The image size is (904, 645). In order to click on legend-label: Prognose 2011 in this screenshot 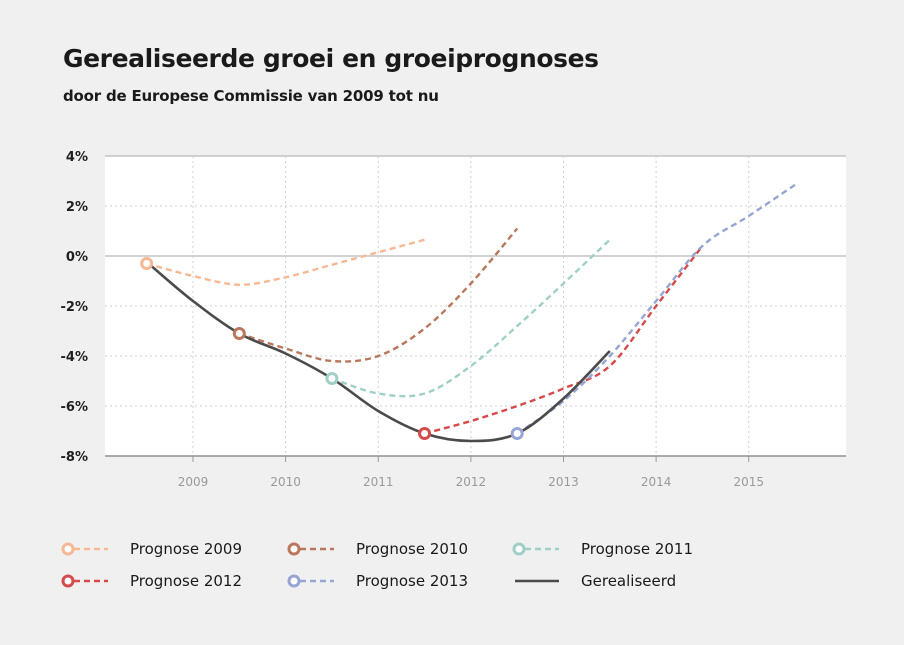, I will do `click(637, 549)`.